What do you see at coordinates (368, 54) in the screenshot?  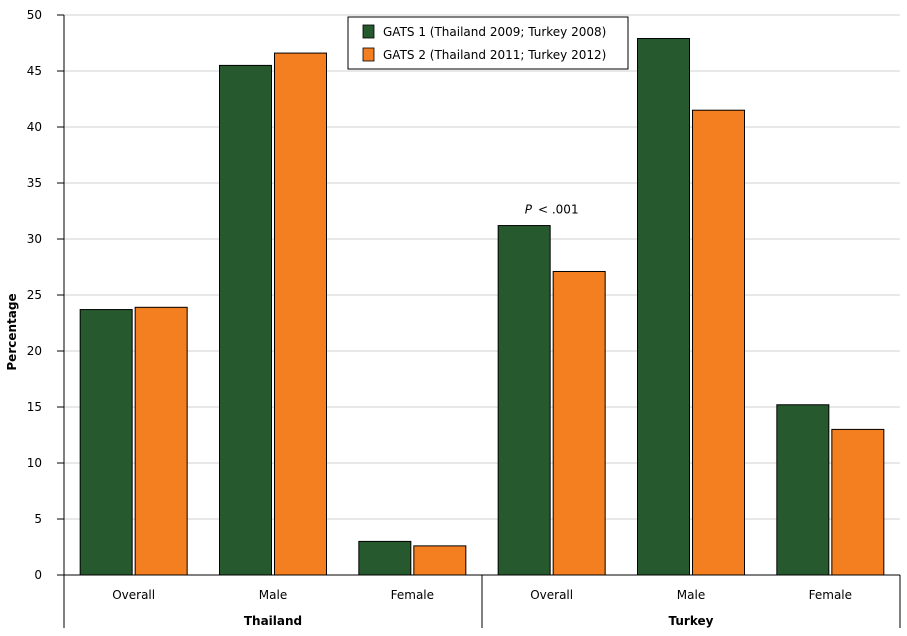 I see `legend-swatch-gats2` at bounding box center [368, 54].